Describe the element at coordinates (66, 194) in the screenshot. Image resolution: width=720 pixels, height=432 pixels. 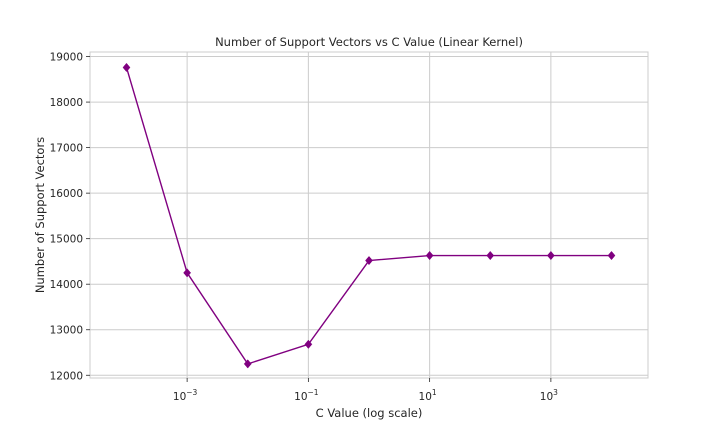
I see `y-tick-label: 16000` at that location.